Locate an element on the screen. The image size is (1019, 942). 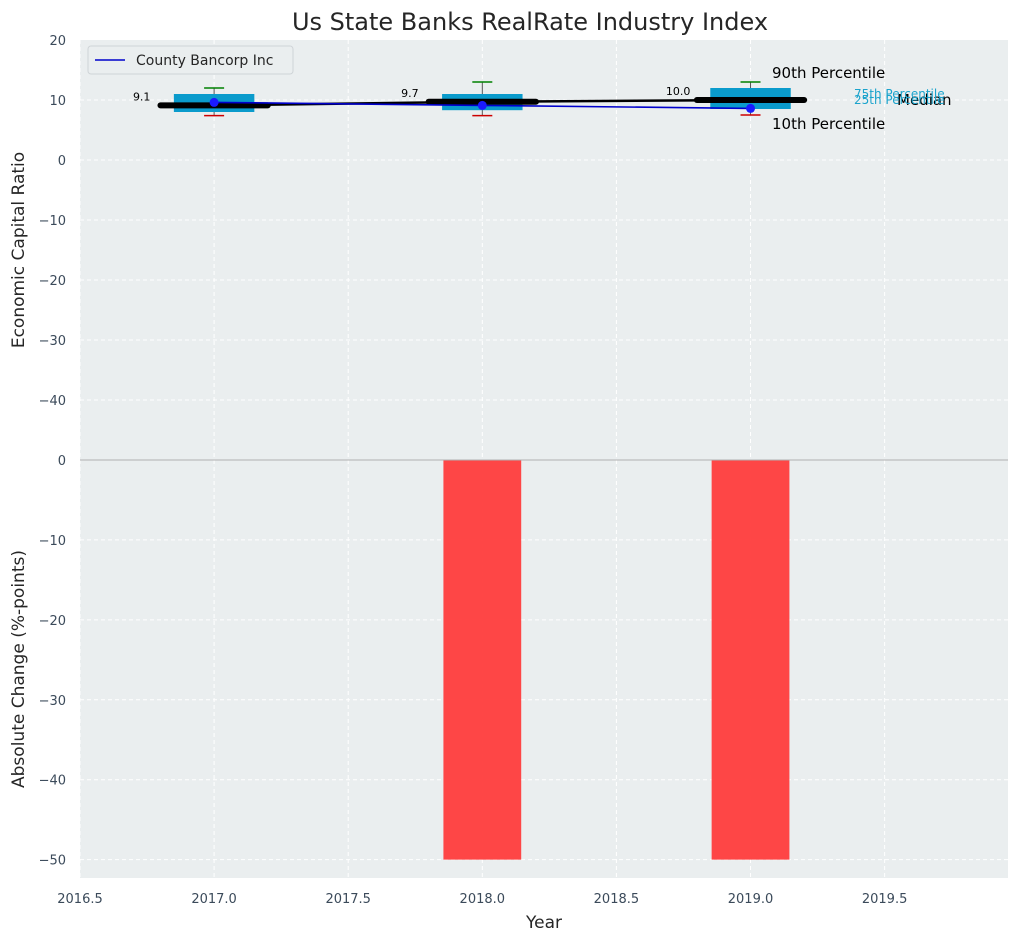
top-y-tick-label: −10 is located at coordinates (52, 221).